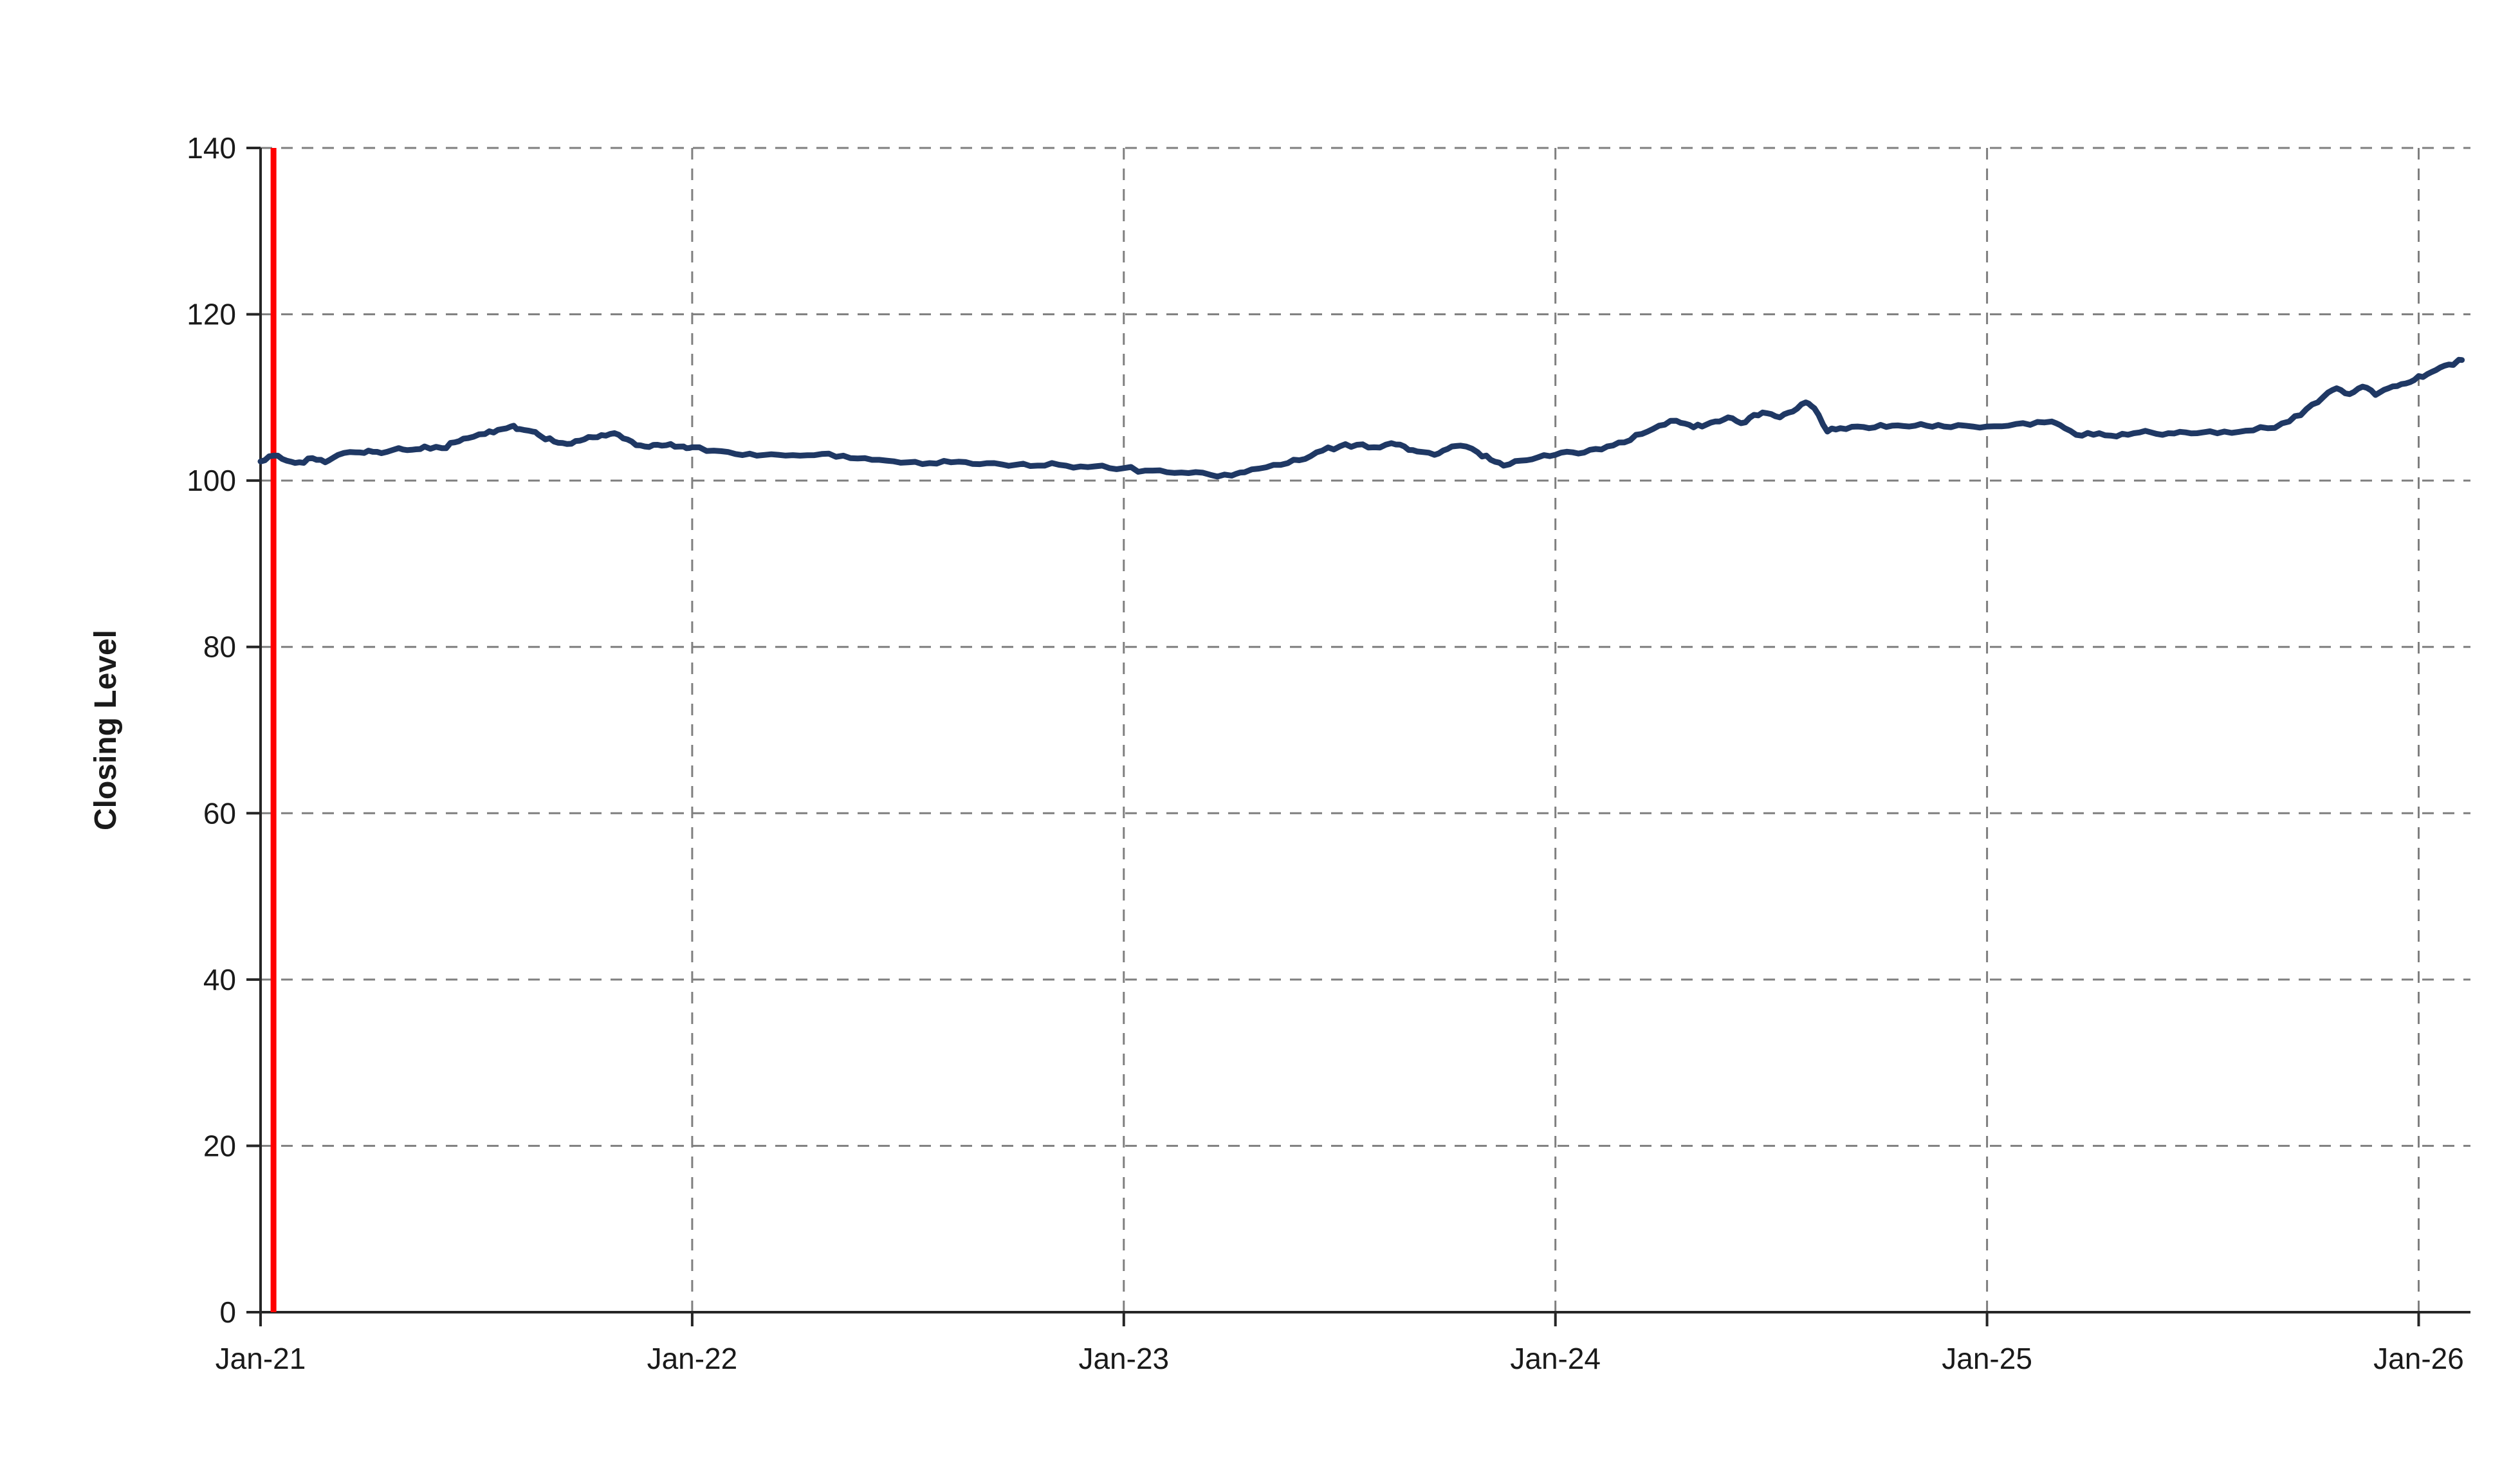 The image size is (2520, 1473). What do you see at coordinates (219, 979) in the screenshot?
I see `y-tick-label: 40` at bounding box center [219, 979].